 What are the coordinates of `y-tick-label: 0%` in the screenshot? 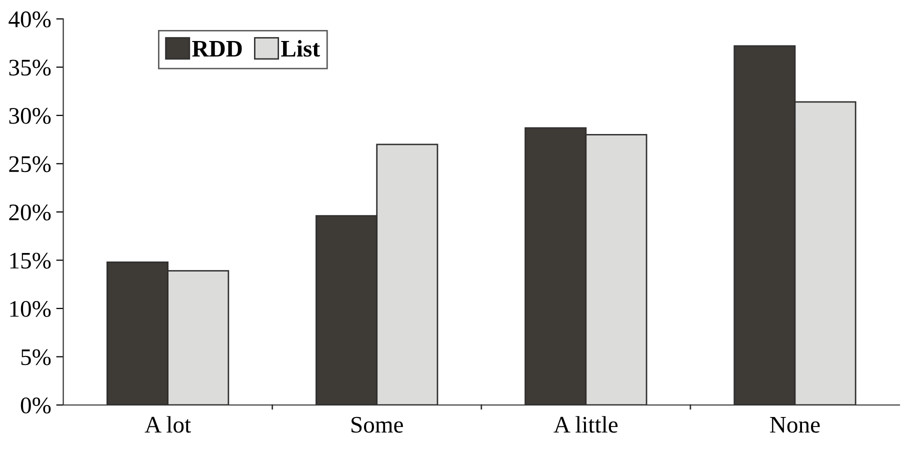 It's located at (35, 405).